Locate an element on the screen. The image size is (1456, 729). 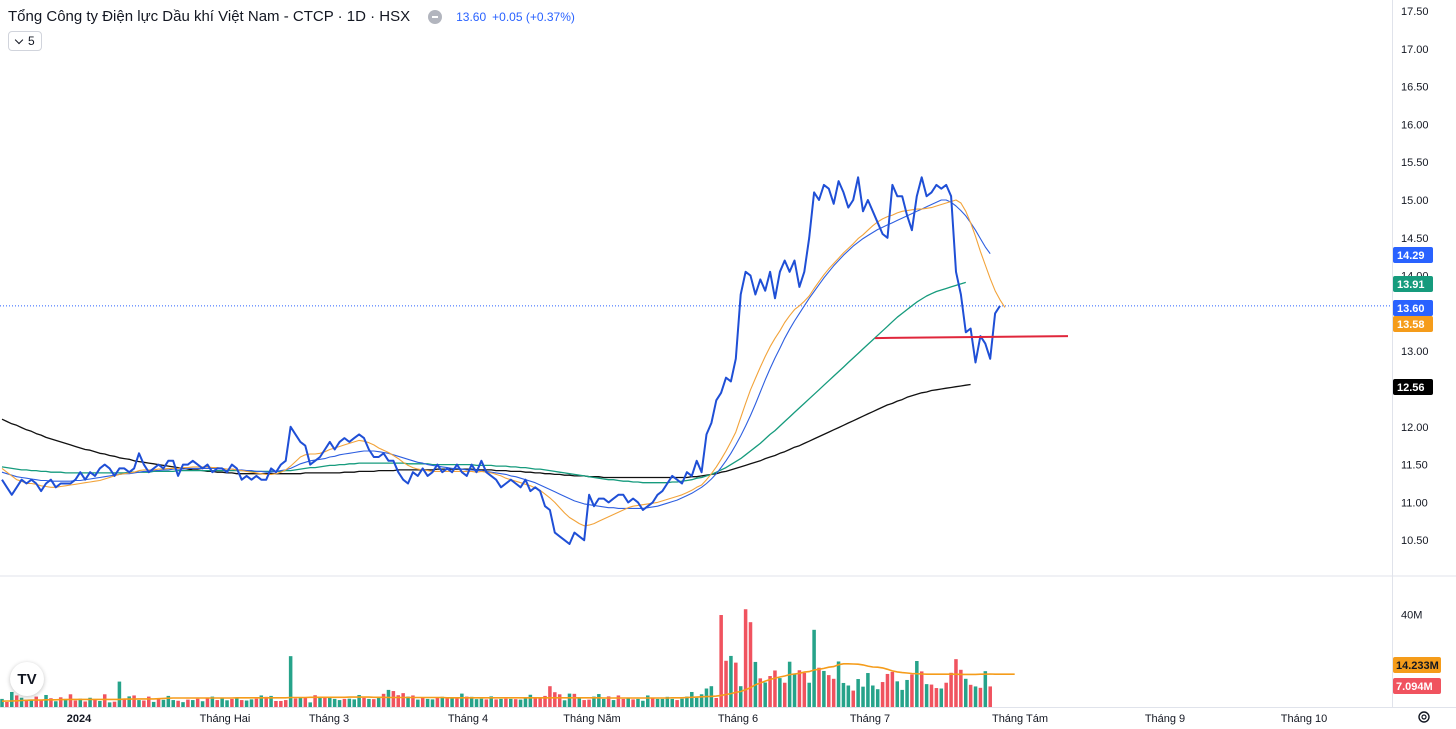
price-tag is located at coordinates (1413, 284).